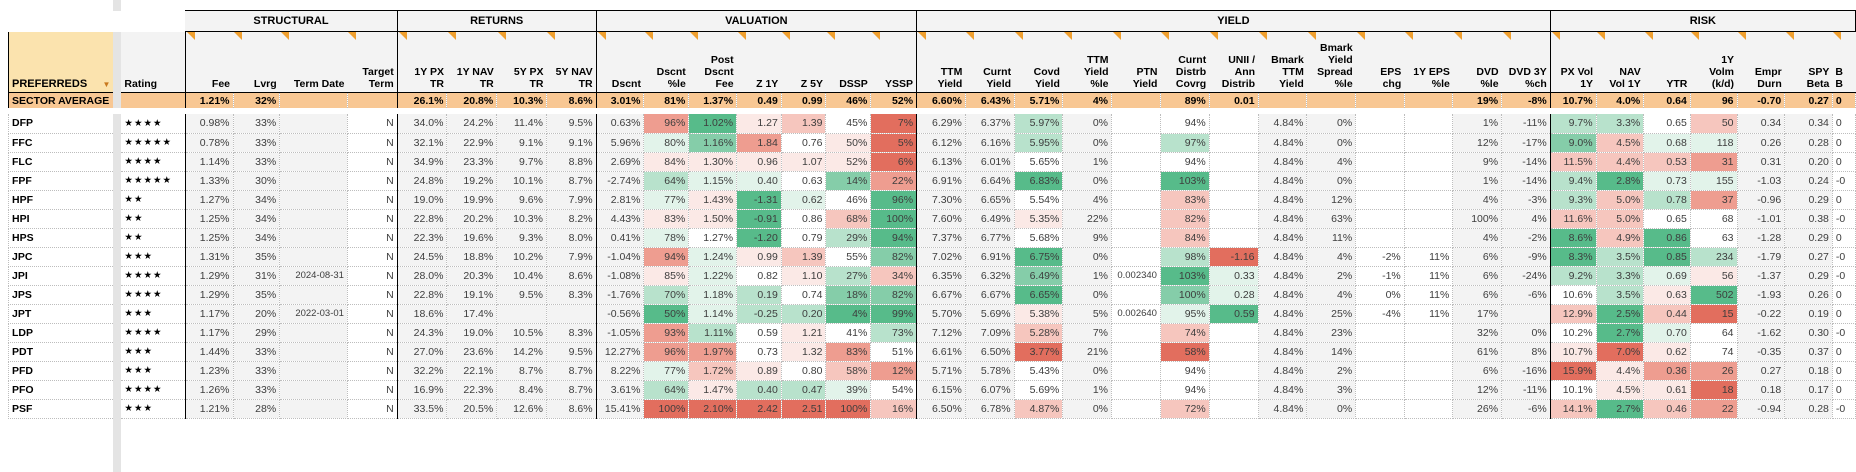 Image resolution: width=1856 pixels, height=472 pixels. Describe the element at coordinates (153, 200) in the screenshot. I see `rating-cell: ★★` at that location.